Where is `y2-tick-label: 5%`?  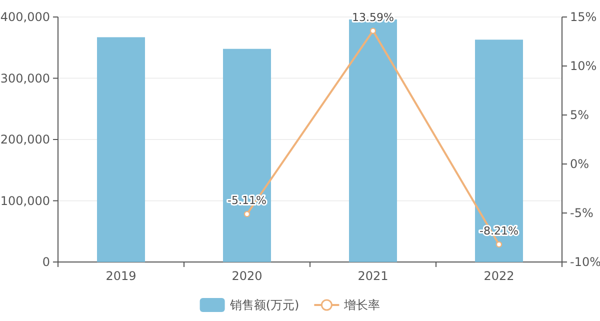 y2-tick-label: 5% is located at coordinates (580, 115).